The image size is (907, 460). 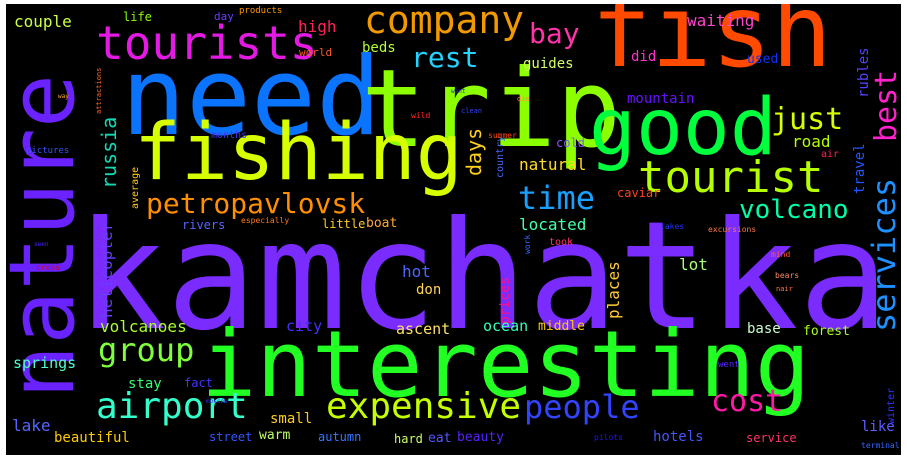 What do you see at coordinates (608, 437) in the screenshot?
I see `word-pilots: pilots` at bounding box center [608, 437].